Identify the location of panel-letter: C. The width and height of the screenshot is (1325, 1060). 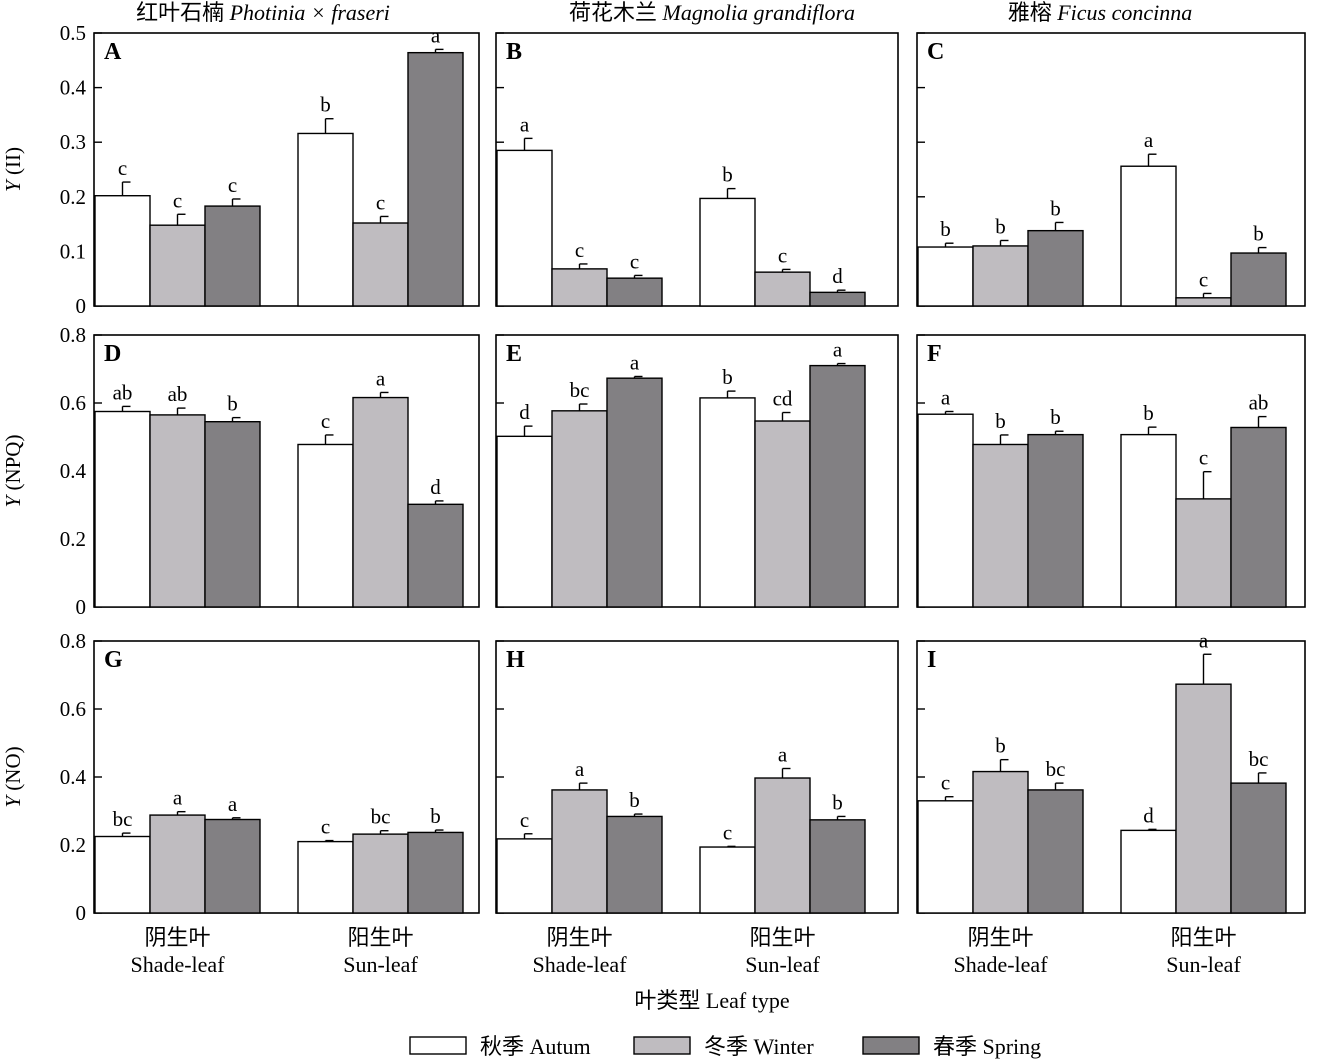
(935, 52).